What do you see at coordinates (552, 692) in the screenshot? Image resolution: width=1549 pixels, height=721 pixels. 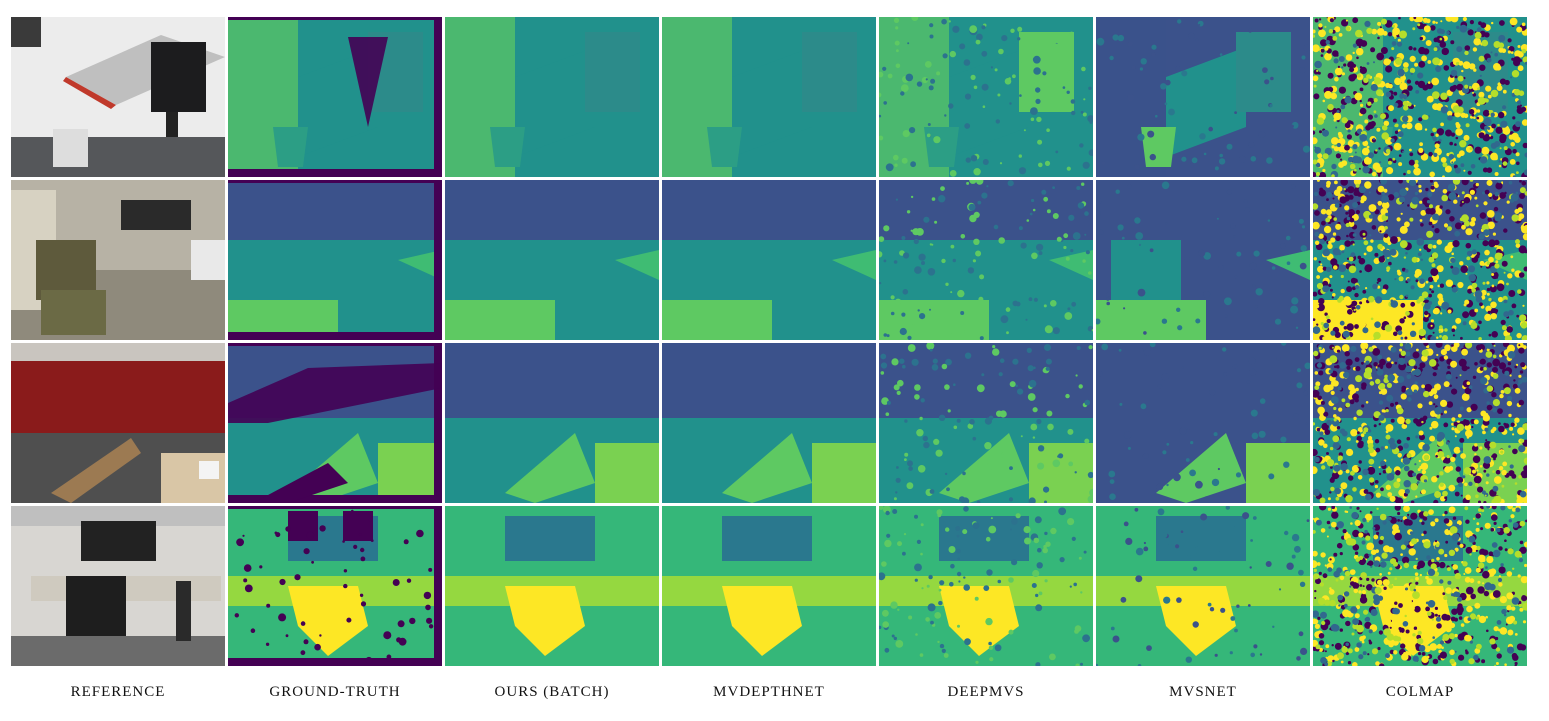 I see `caption-ours-batch: OURS (BATCH)` at bounding box center [552, 692].